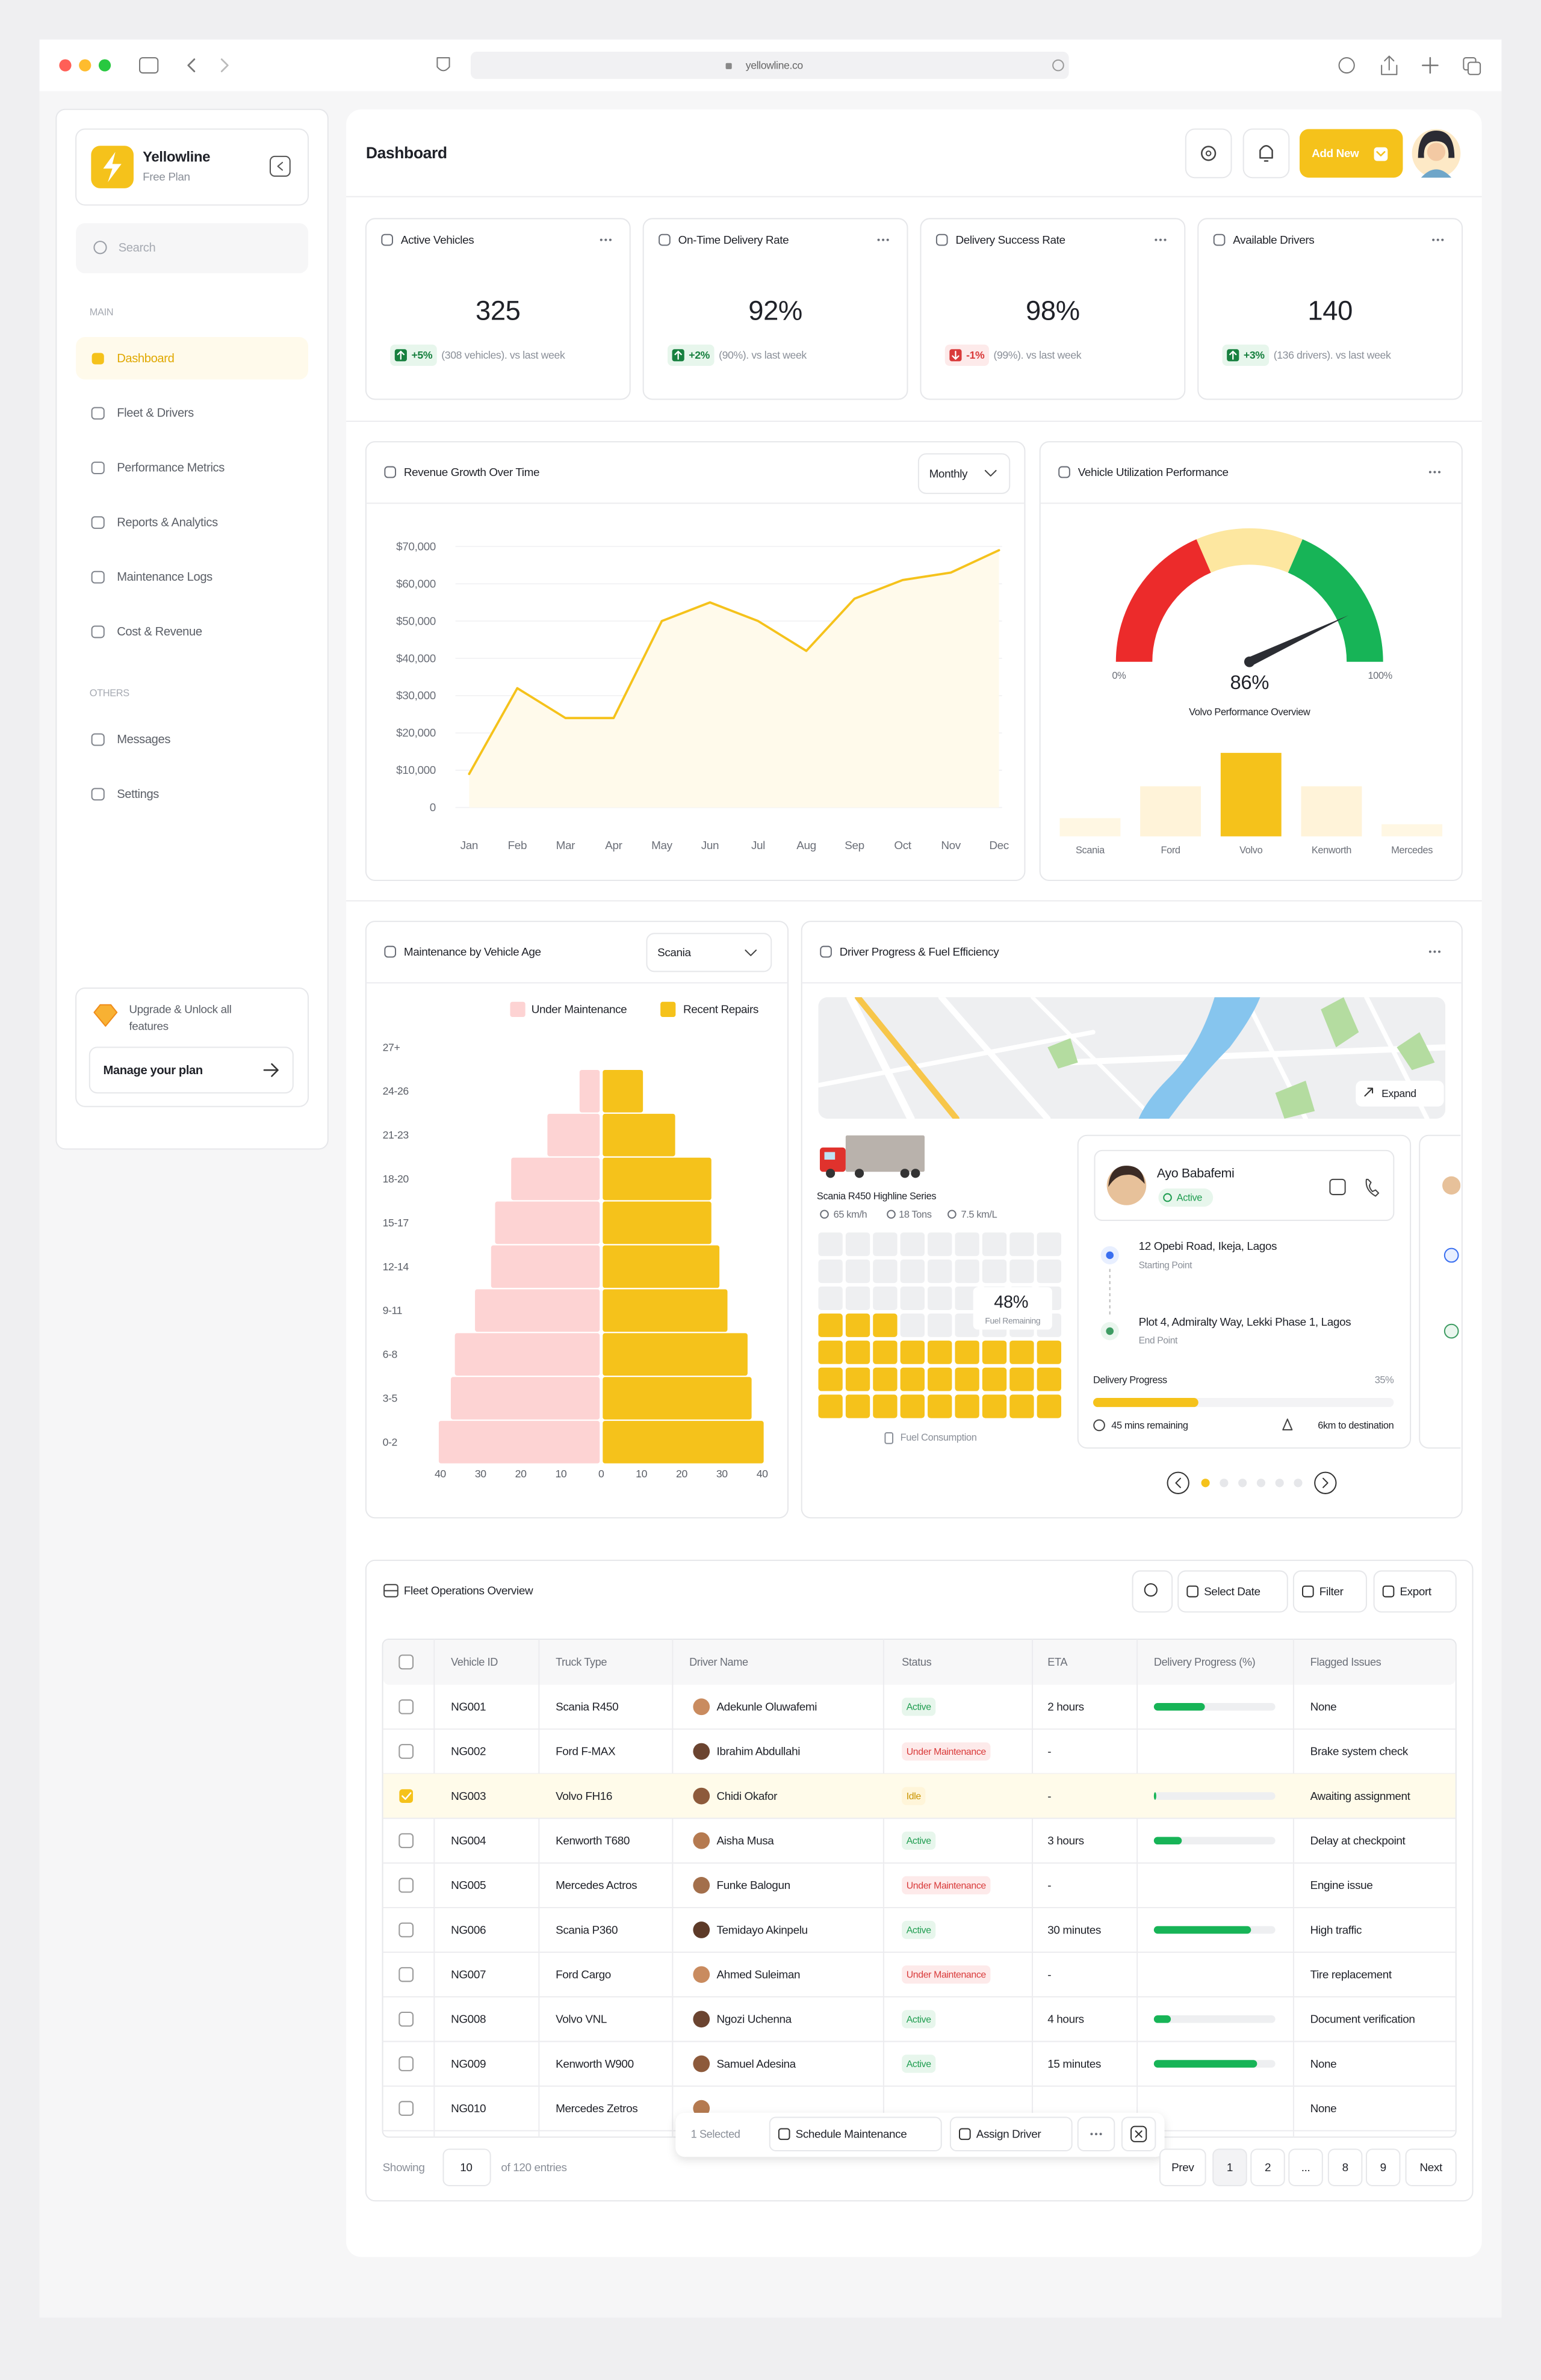  I want to click on page-label: 2, so click(1268, 2168).